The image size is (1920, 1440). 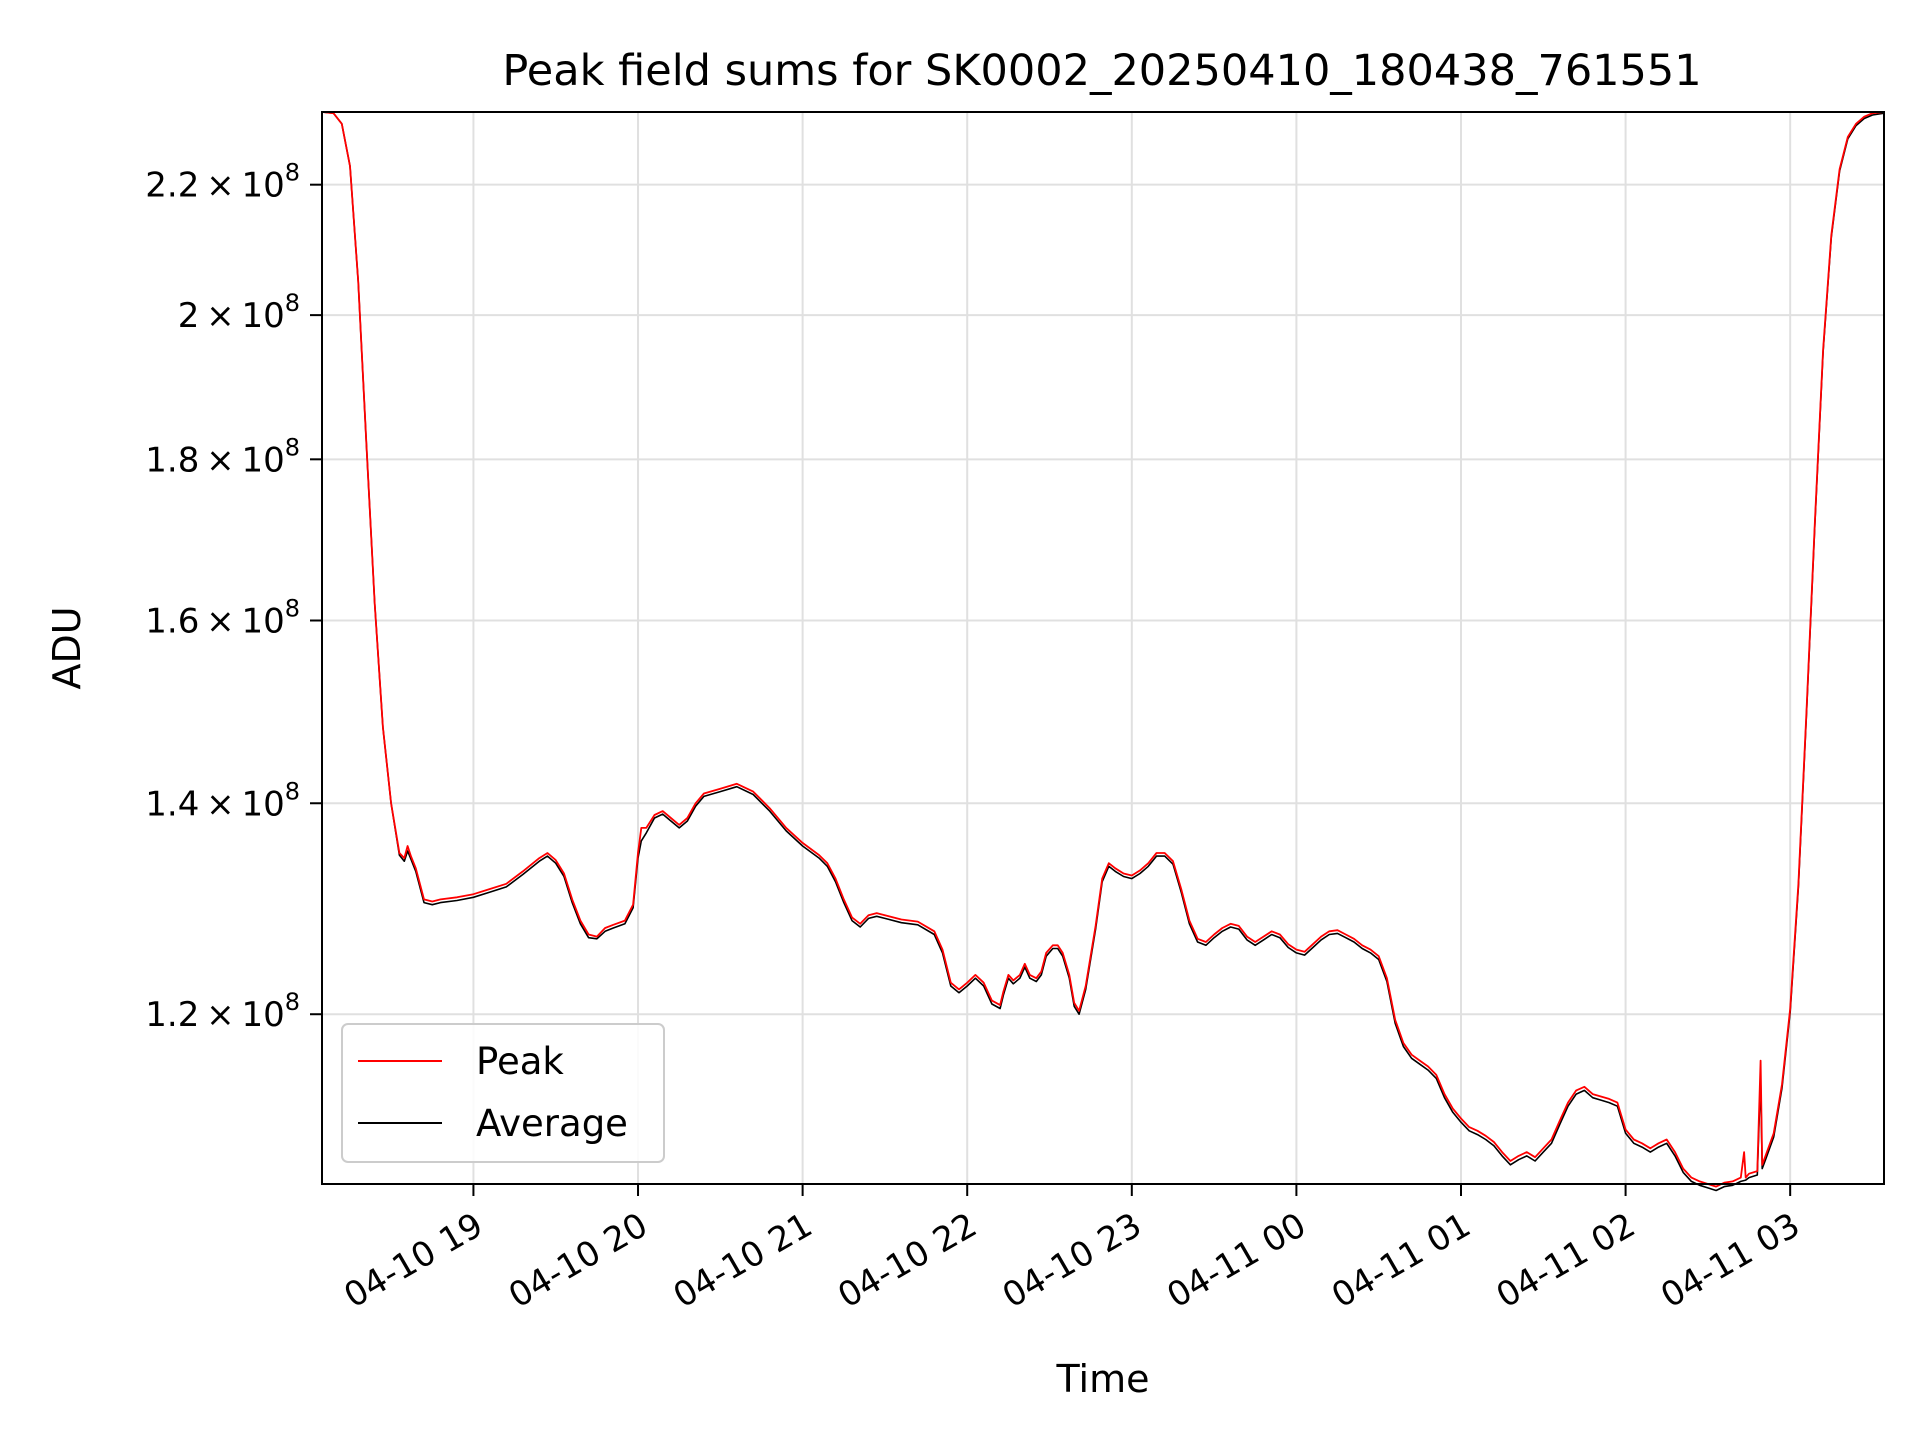 I want to click on y-tick-label: 1.6 × 10⁸, so click(x=222, y=618).